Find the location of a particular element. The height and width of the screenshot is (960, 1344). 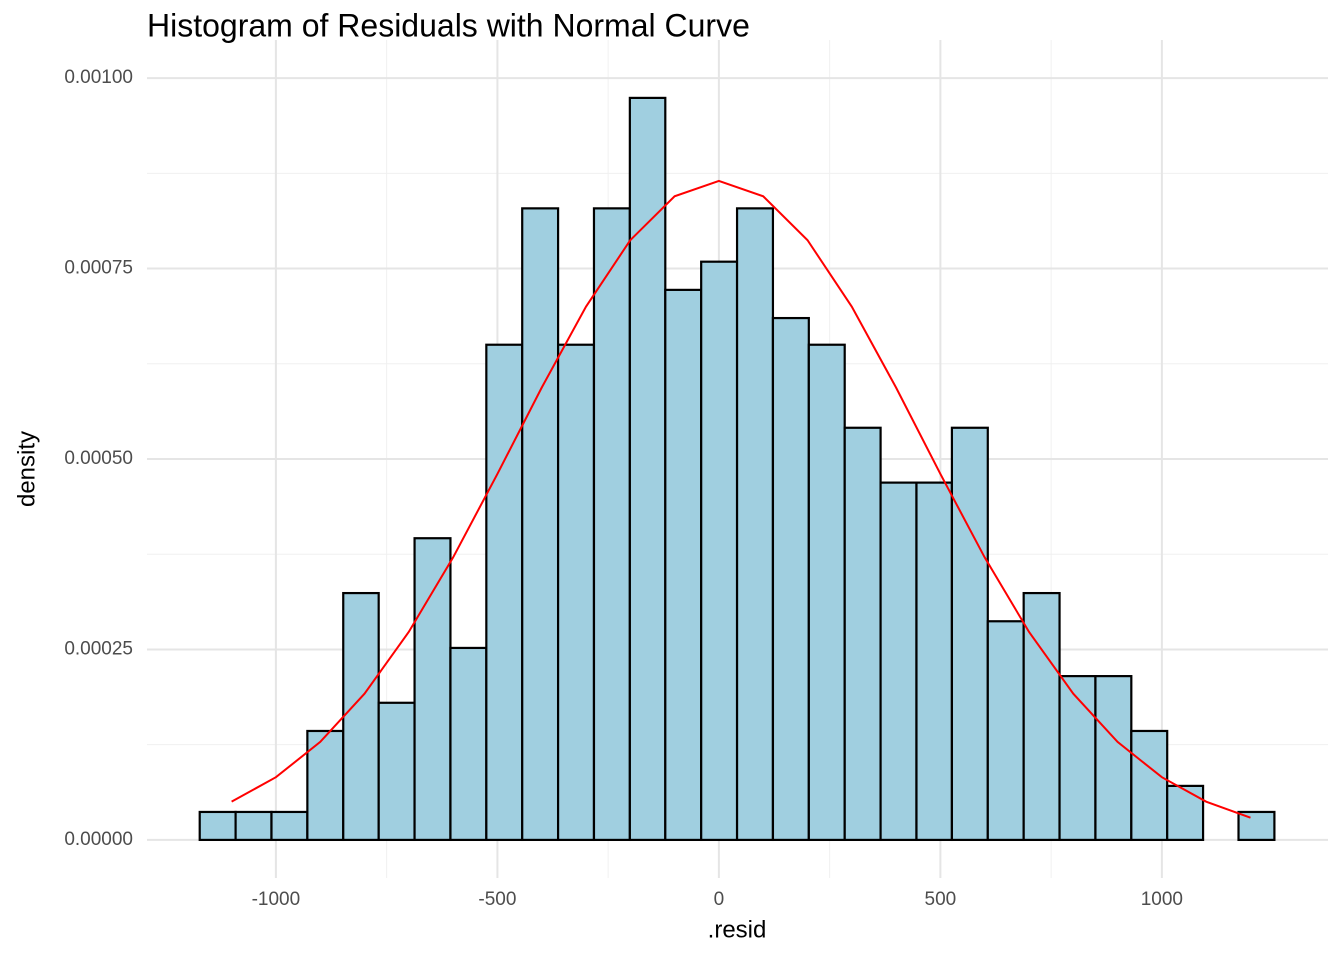

y-tick-label: 0.00100 is located at coordinates (98, 77).